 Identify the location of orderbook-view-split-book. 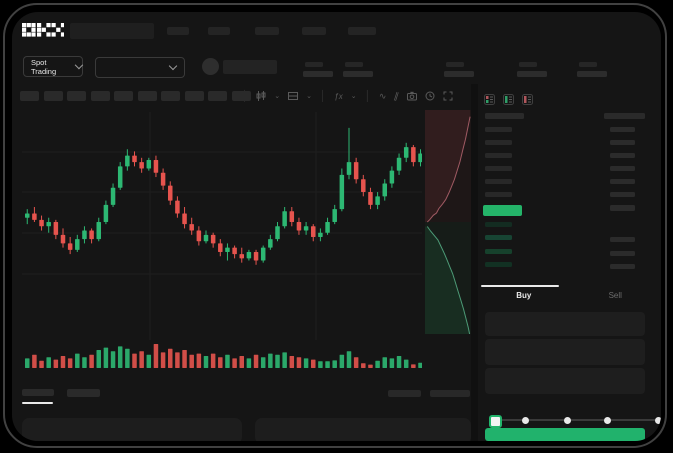
(489, 98).